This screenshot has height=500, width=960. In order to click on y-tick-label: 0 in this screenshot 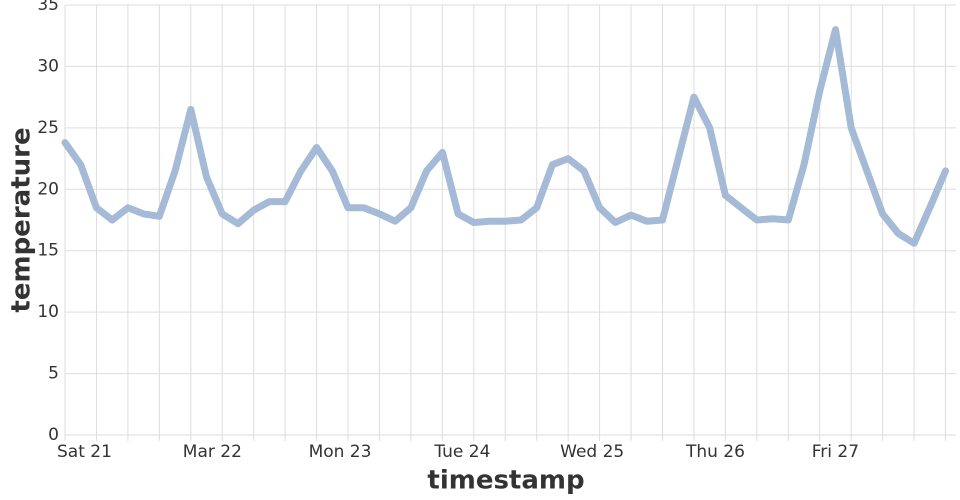, I will do `click(53, 435)`.